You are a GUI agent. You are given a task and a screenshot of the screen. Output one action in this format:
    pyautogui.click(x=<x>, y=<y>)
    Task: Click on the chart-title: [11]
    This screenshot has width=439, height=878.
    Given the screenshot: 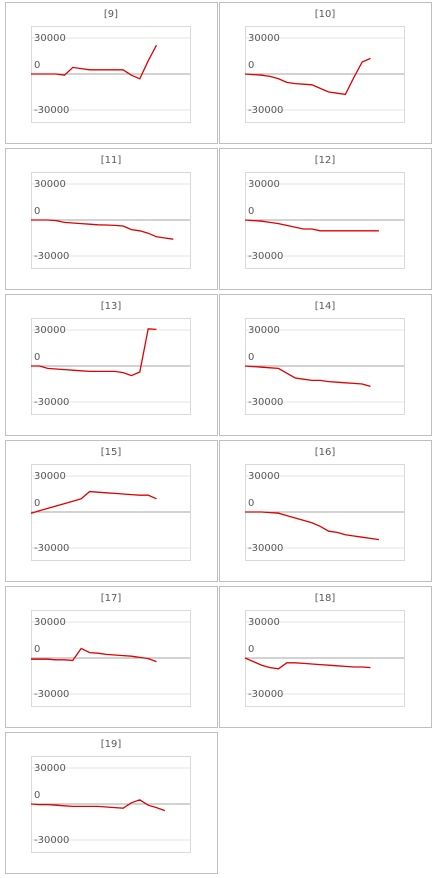 What is the action you would take?
    pyautogui.click(x=111, y=160)
    